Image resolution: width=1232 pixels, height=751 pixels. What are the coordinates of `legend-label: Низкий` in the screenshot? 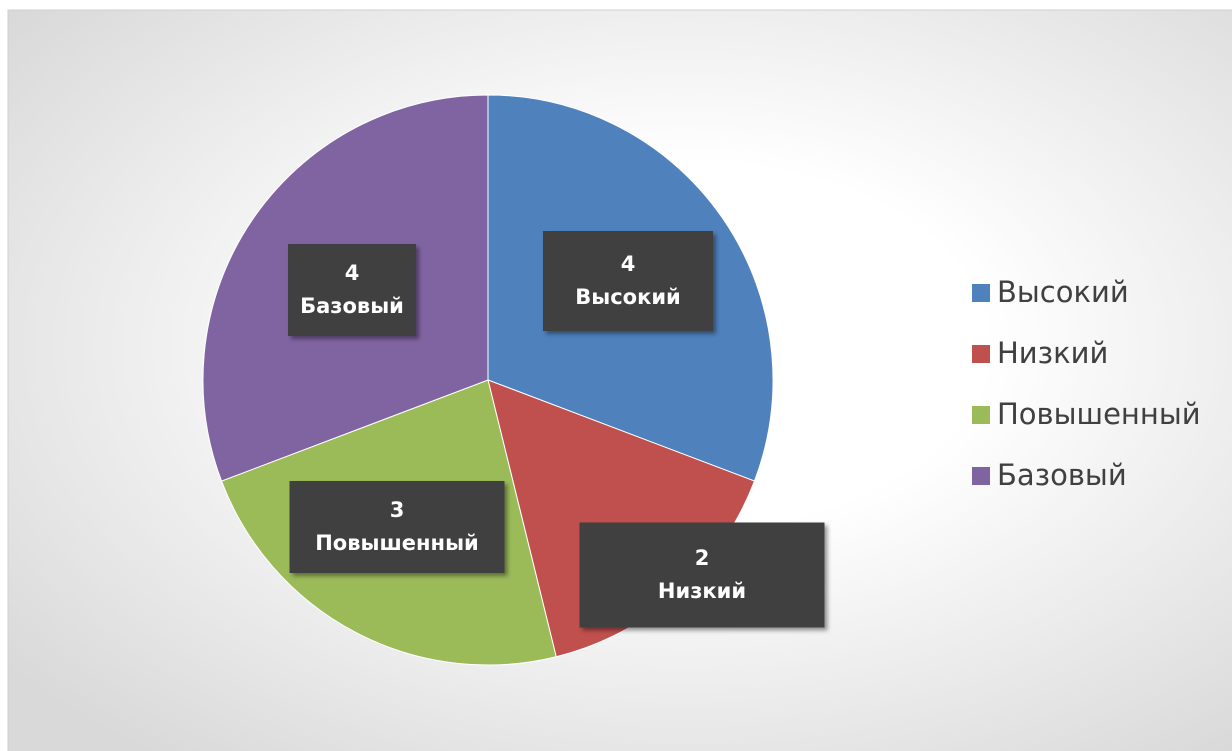 It's located at (1052, 353).